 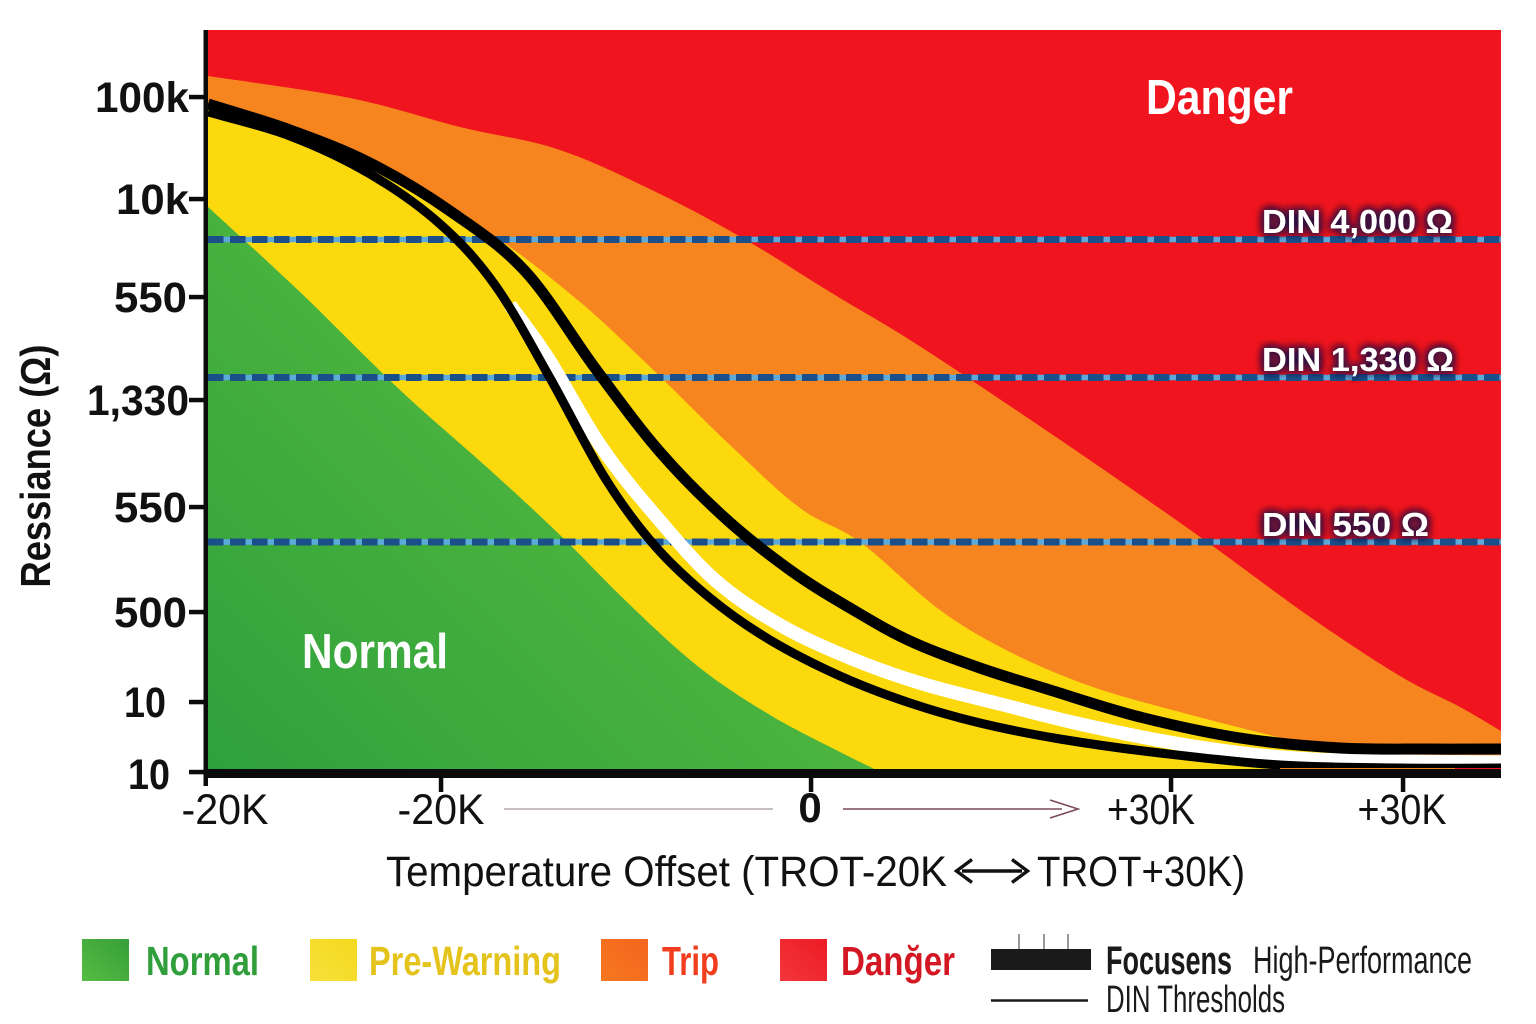 I want to click on svg-text: 0, so click(x=809, y=807).